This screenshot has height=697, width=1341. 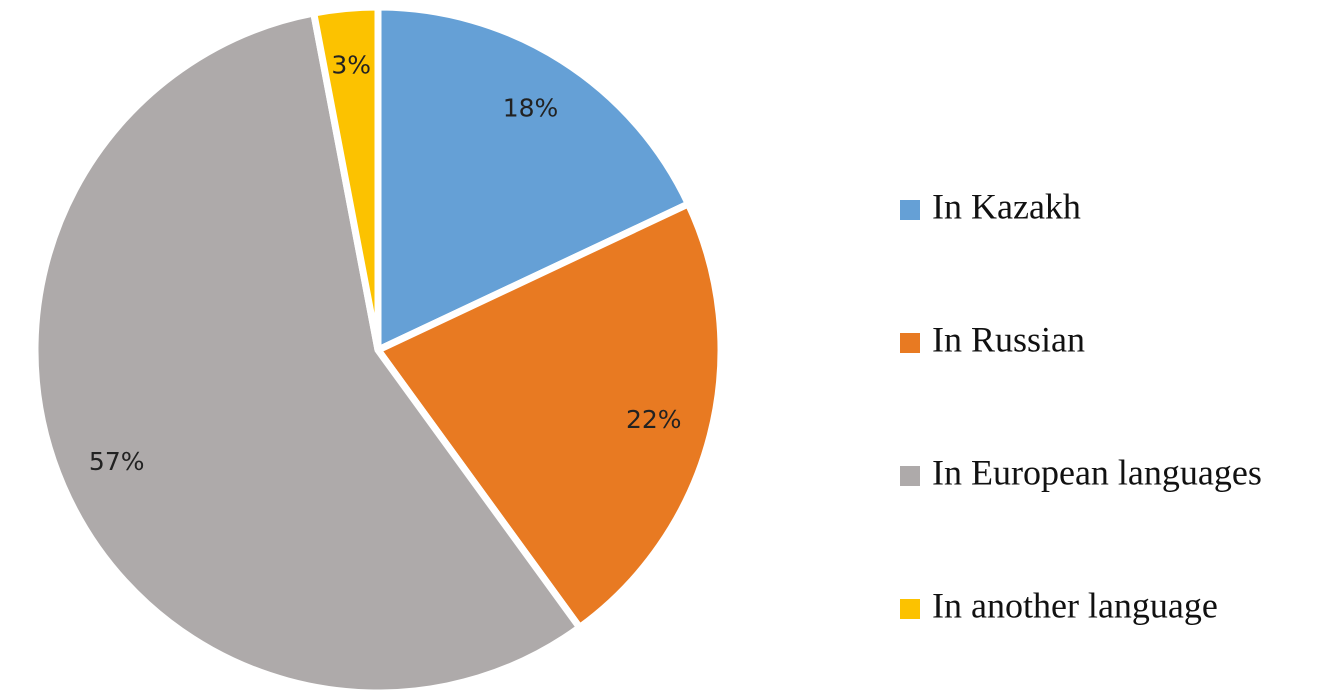 What do you see at coordinates (117, 461) in the screenshot?
I see `data-label: 57%` at bounding box center [117, 461].